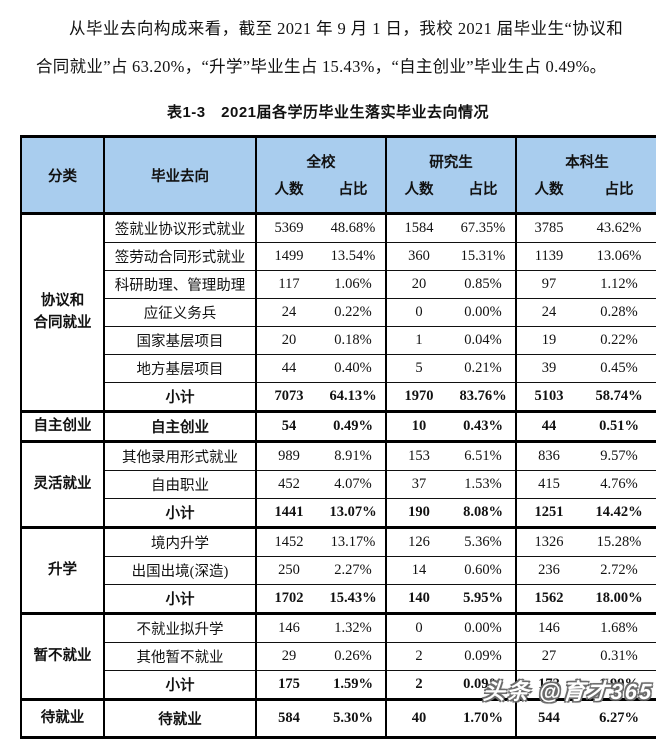  I want to click on destination-cell: 其他录用形式就业, so click(179, 455).